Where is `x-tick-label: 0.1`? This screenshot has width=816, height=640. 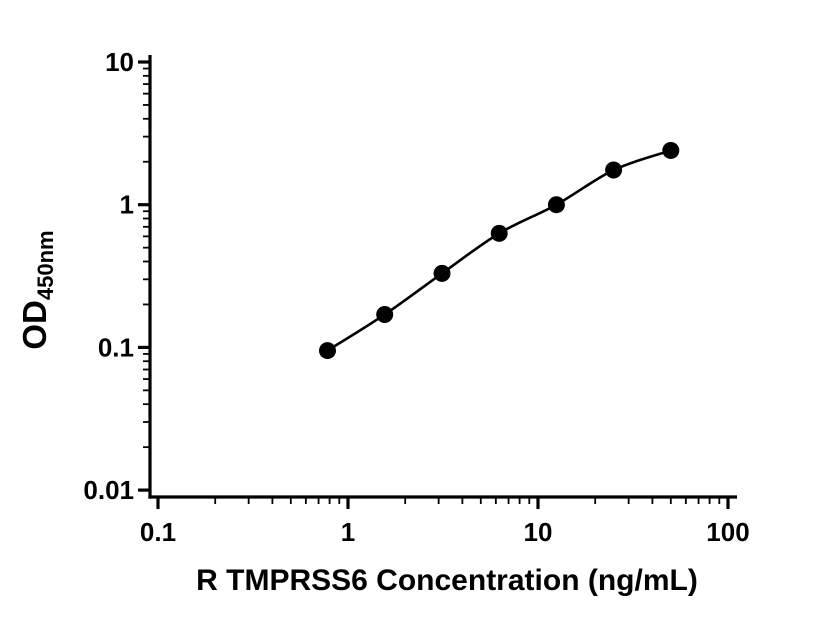
x-tick-label: 0.1 is located at coordinates (158, 532).